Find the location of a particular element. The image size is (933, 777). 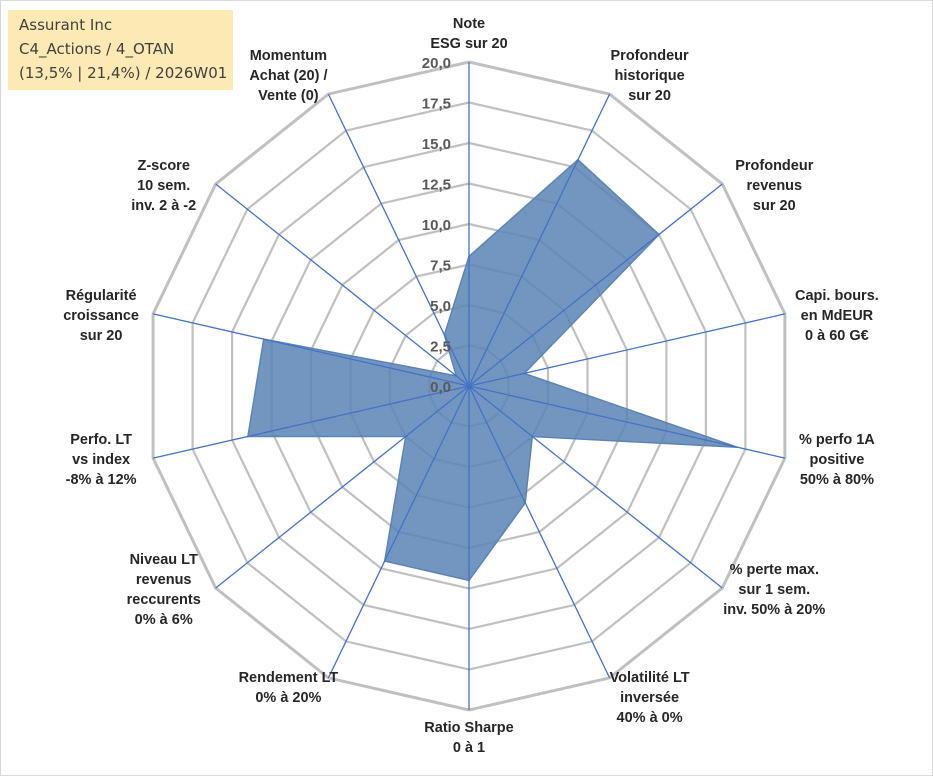

axis-label-5-line-2: inv. 50% à 20% is located at coordinates (774, 610).